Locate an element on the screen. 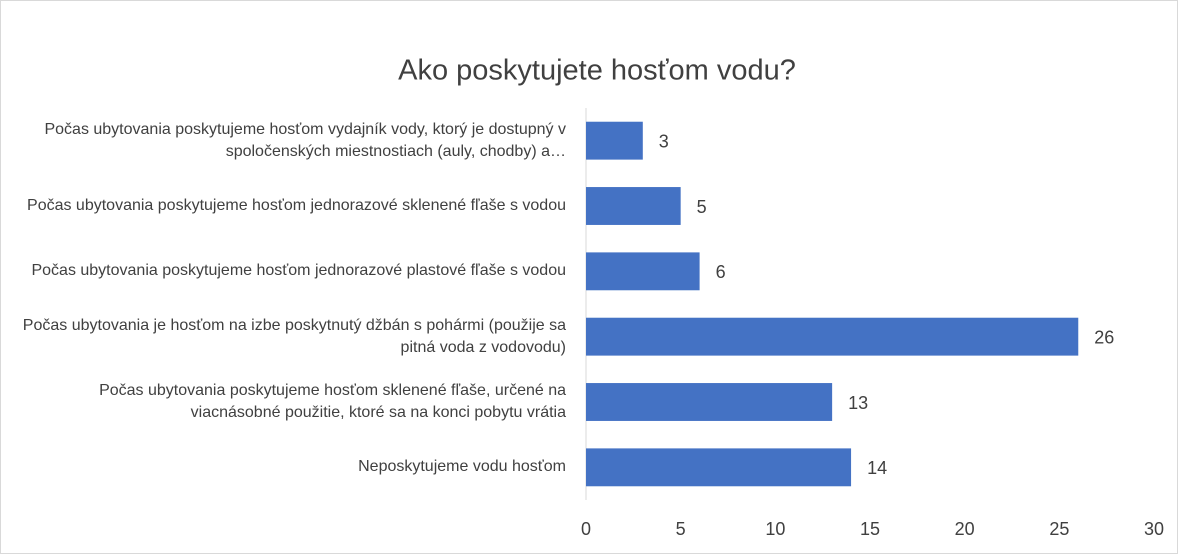 The height and width of the screenshot is (554, 1178). y-tick-label: Neposkytujeme vodu hosťom is located at coordinates (462, 467).